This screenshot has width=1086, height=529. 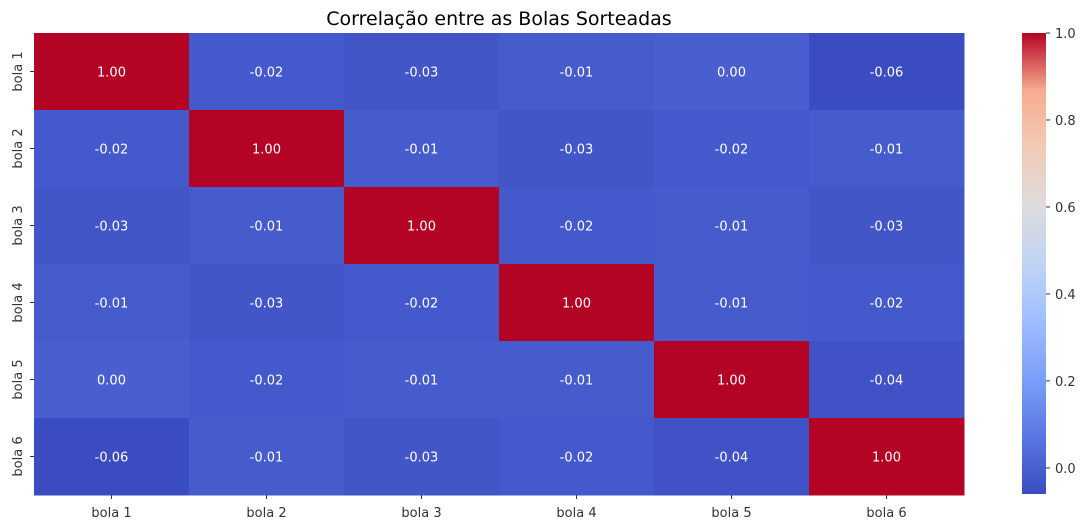 What do you see at coordinates (1065, 34) in the screenshot?
I see `colorbar-tick-label: 1.0` at bounding box center [1065, 34].